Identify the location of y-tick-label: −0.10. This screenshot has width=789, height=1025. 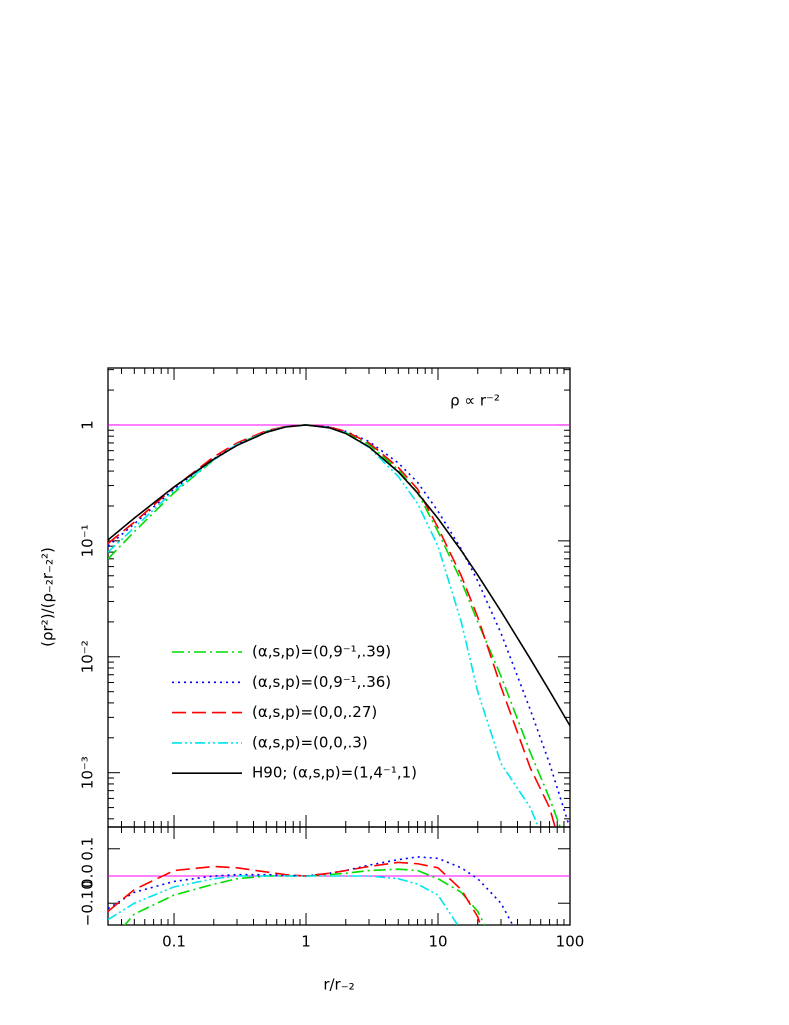
(88, 903).